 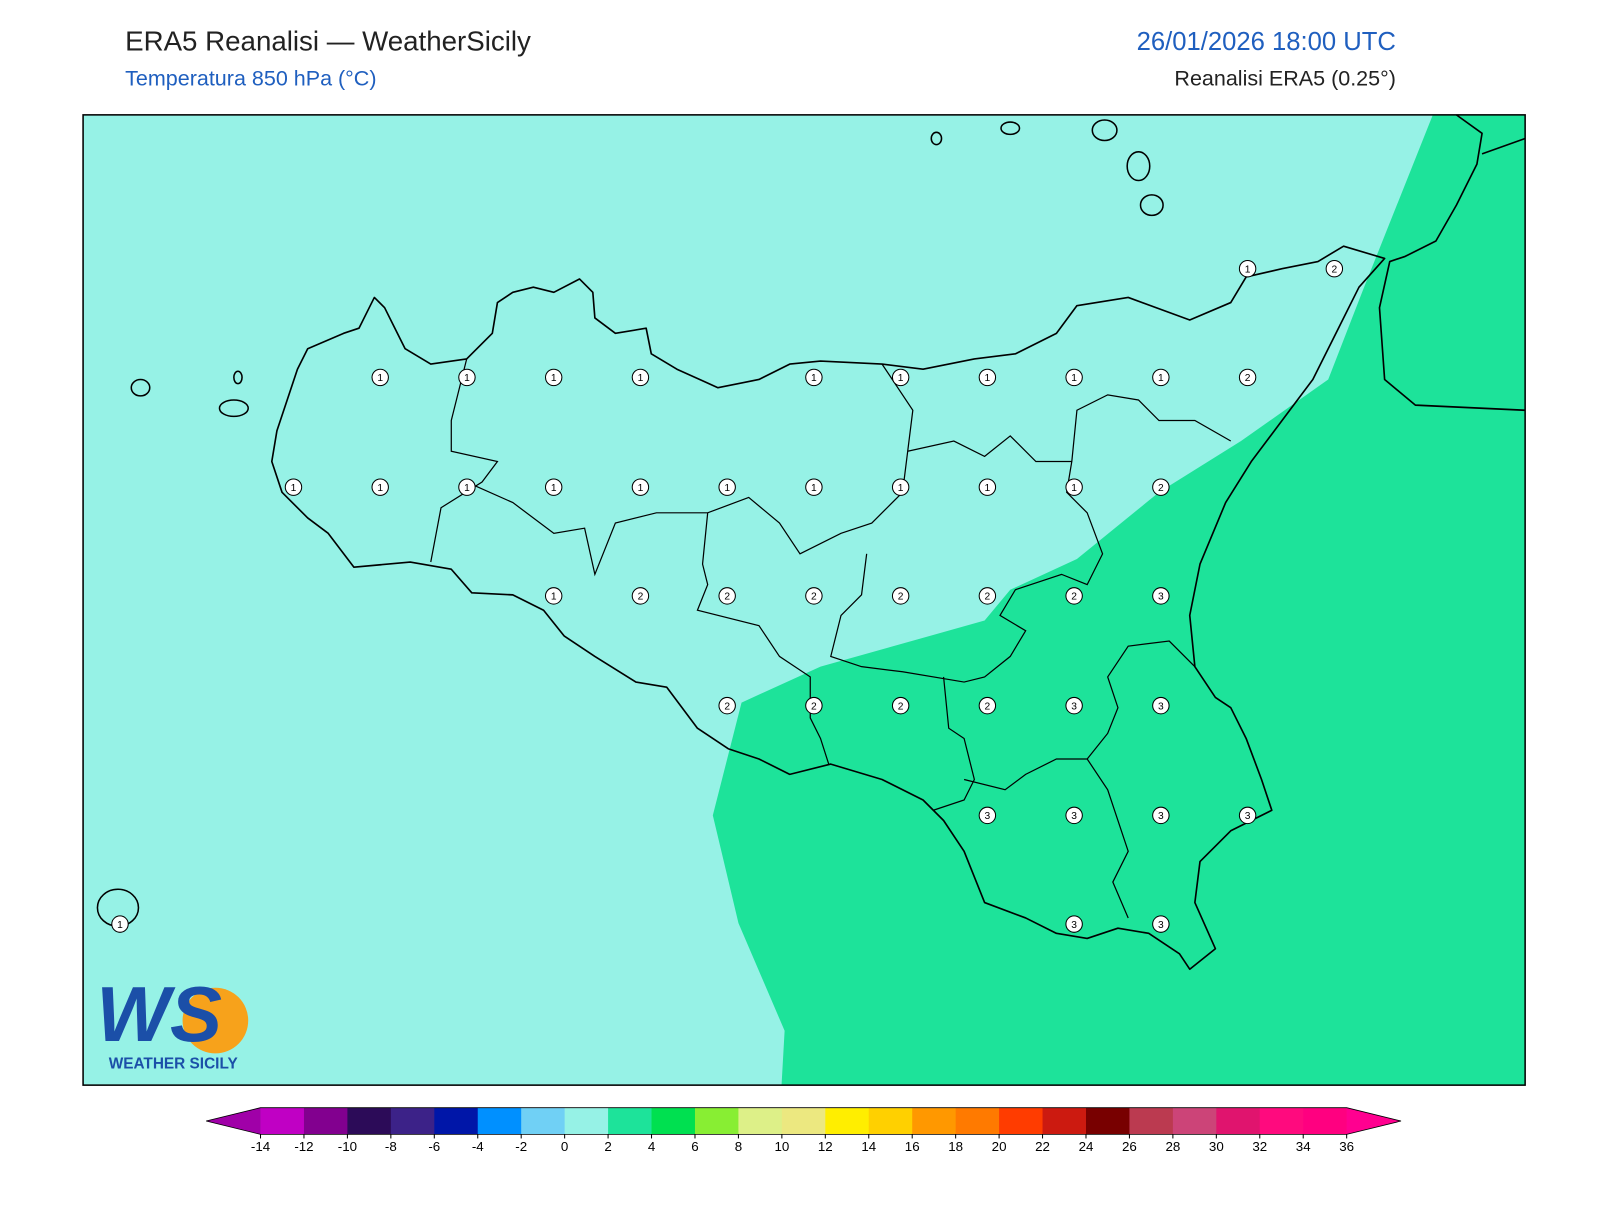 What do you see at coordinates (1086, 1146) in the screenshot?
I see `colorbar-tick-label: 24` at bounding box center [1086, 1146].